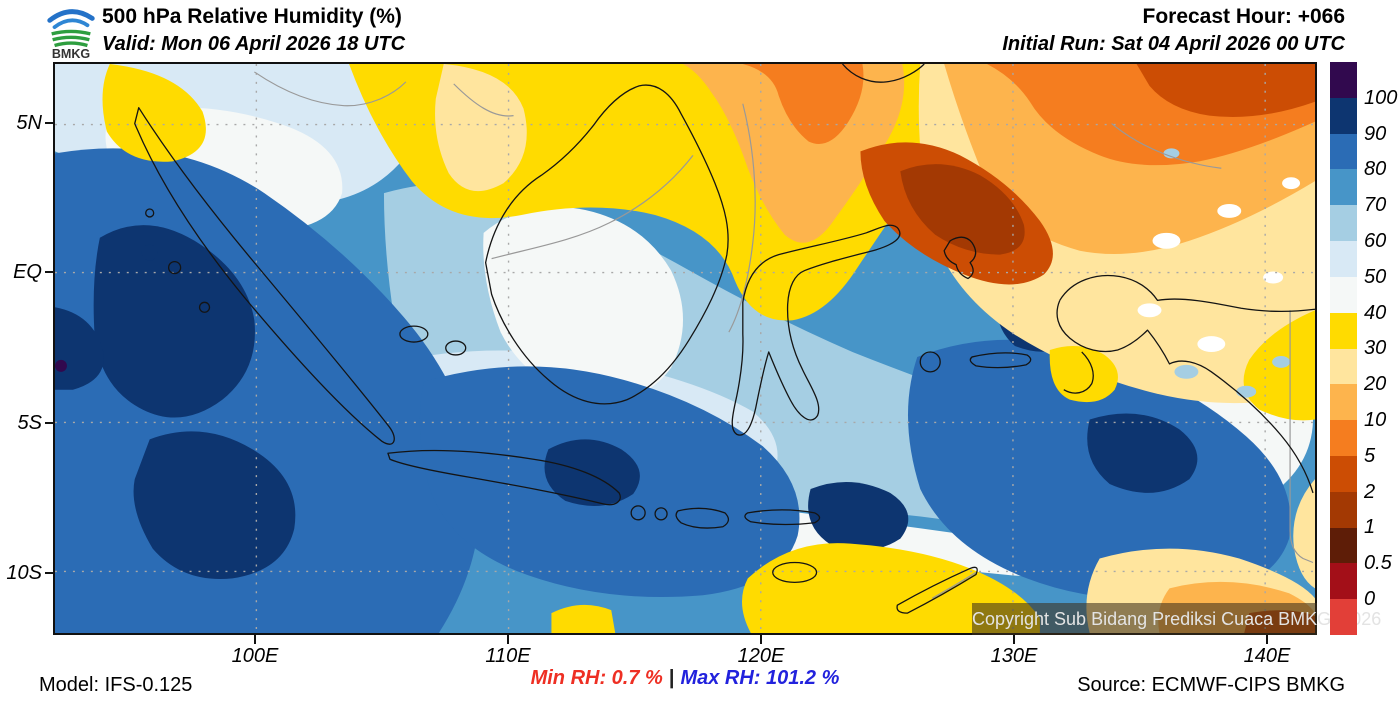  I want to click on colorbar-label: 20, so click(1375, 384).